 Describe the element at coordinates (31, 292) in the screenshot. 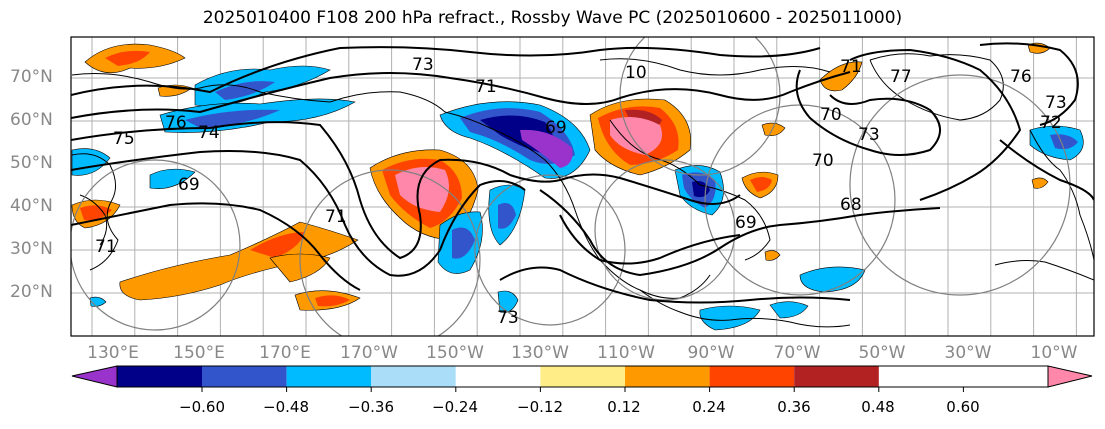

I see `lat-label: 20°N` at that location.